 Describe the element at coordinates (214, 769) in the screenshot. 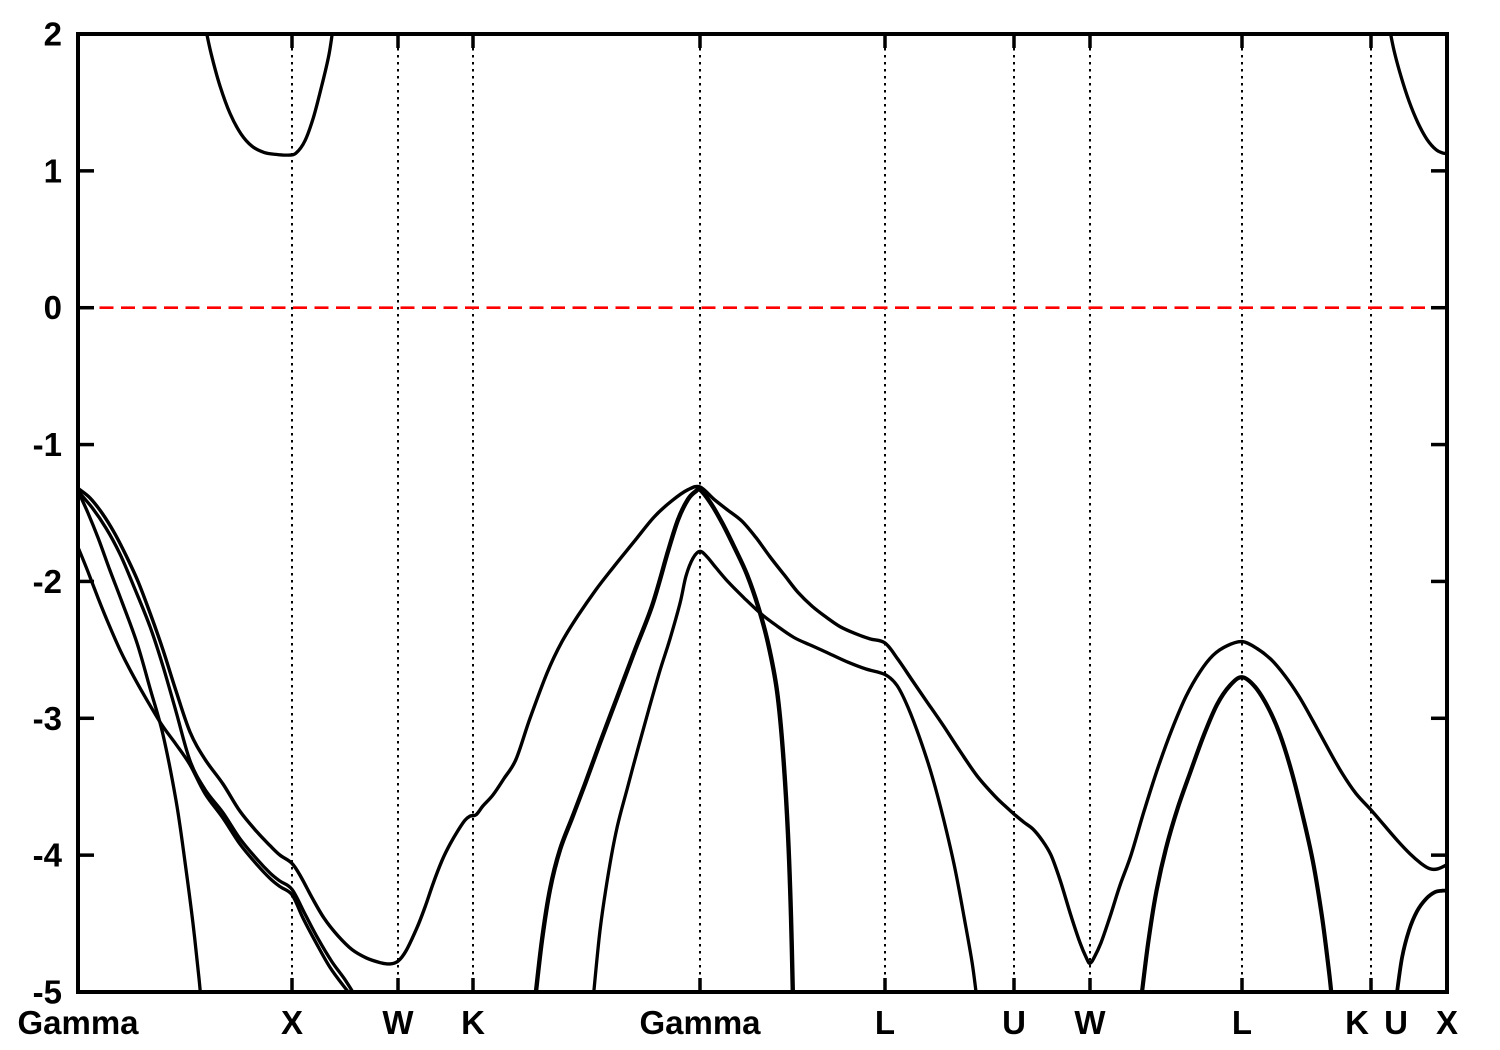

I see `valence-band-3-gamma-x-curve` at that location.